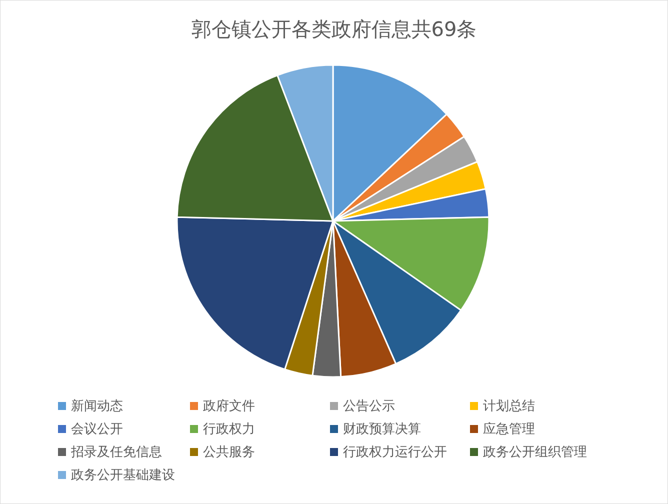 Image resolution: width=668 pixels, height=504 pixels. Describe the element at coordinates (229, 406) in the screenshot. I see `legend-label: 政府文件` at that location.